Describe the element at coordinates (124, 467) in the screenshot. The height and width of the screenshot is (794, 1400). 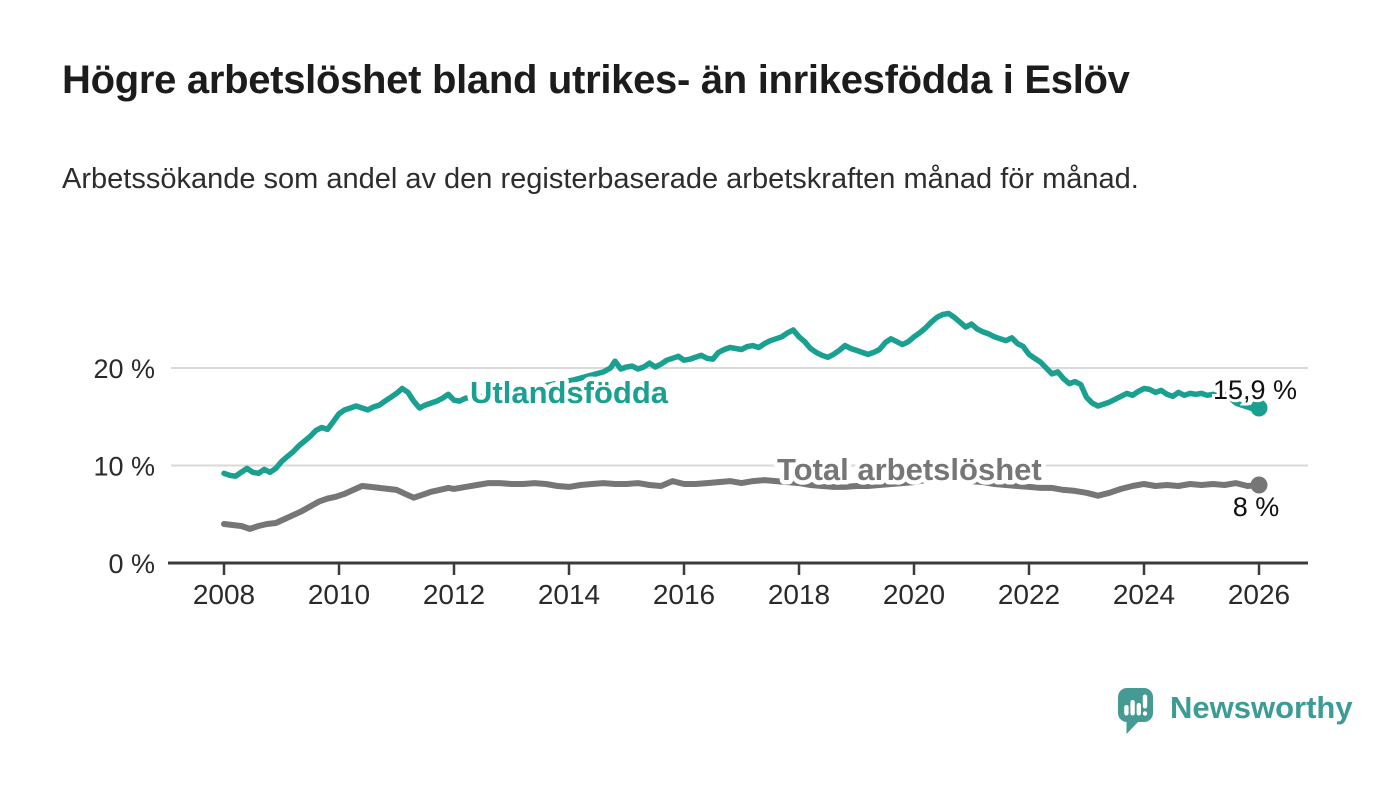
I see `y-tick-label: 10 %` at that location.